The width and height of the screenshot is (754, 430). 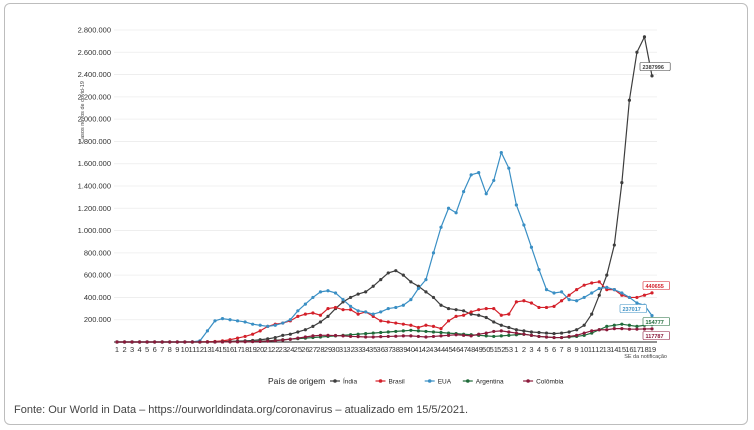 What do you see at coordinates (192, 349) in the screenshot?
I see `x-tick-label: 11` at bounding box center [192, 349].